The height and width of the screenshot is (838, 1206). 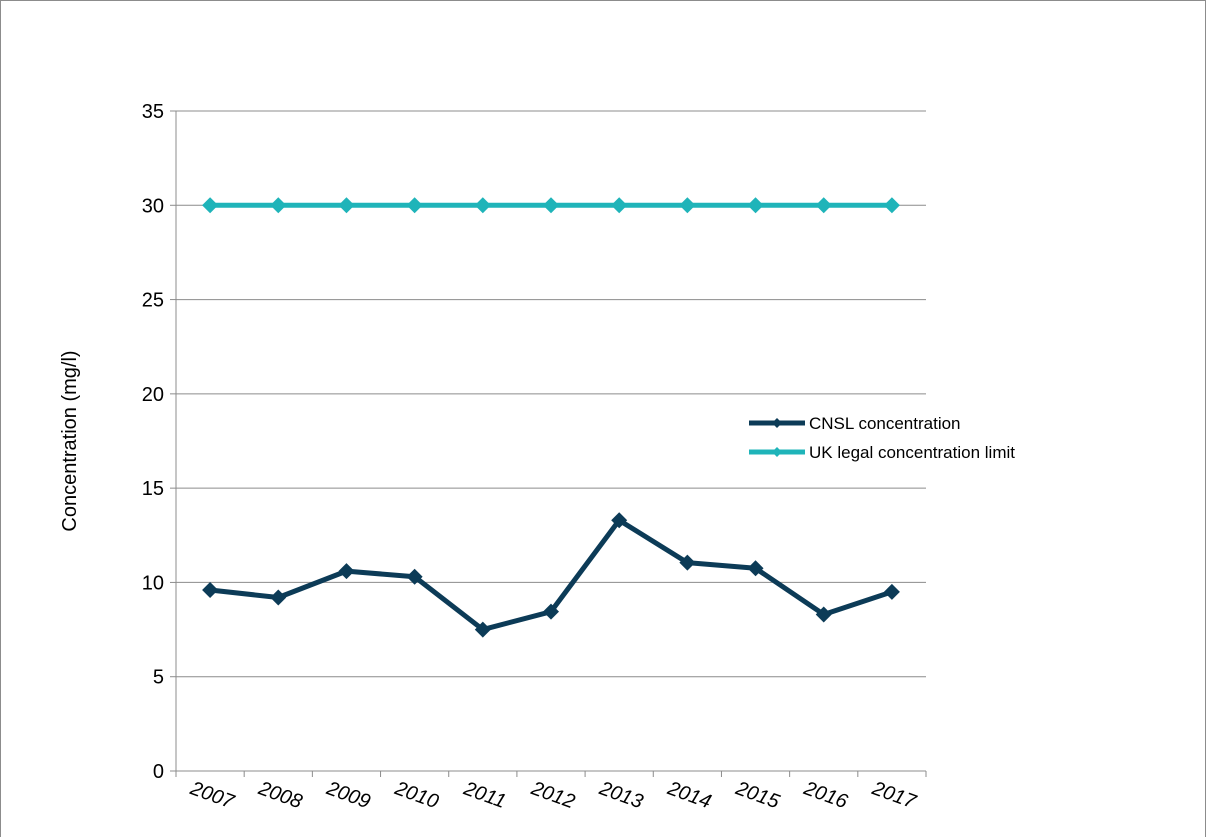 What do you see at coordinates (757, 795) in the screenshot?
I see `x-tick-label: 2015` at bounding box center [757, 795].